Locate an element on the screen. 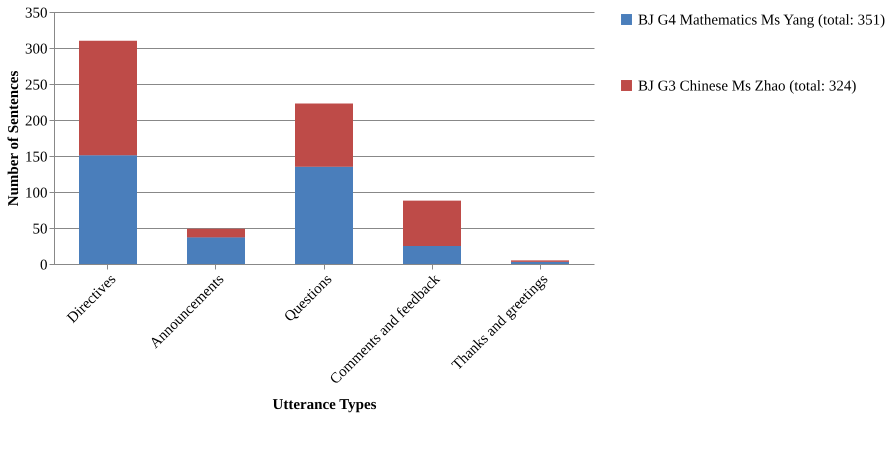  x-axis-title: Utterance Types is located at coordinates (324, 404).